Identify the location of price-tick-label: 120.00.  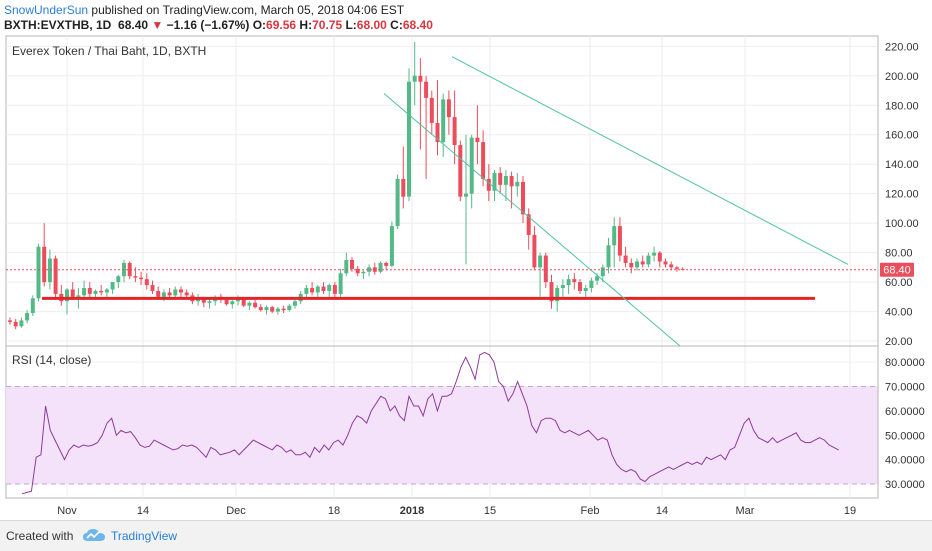
(902, 195).